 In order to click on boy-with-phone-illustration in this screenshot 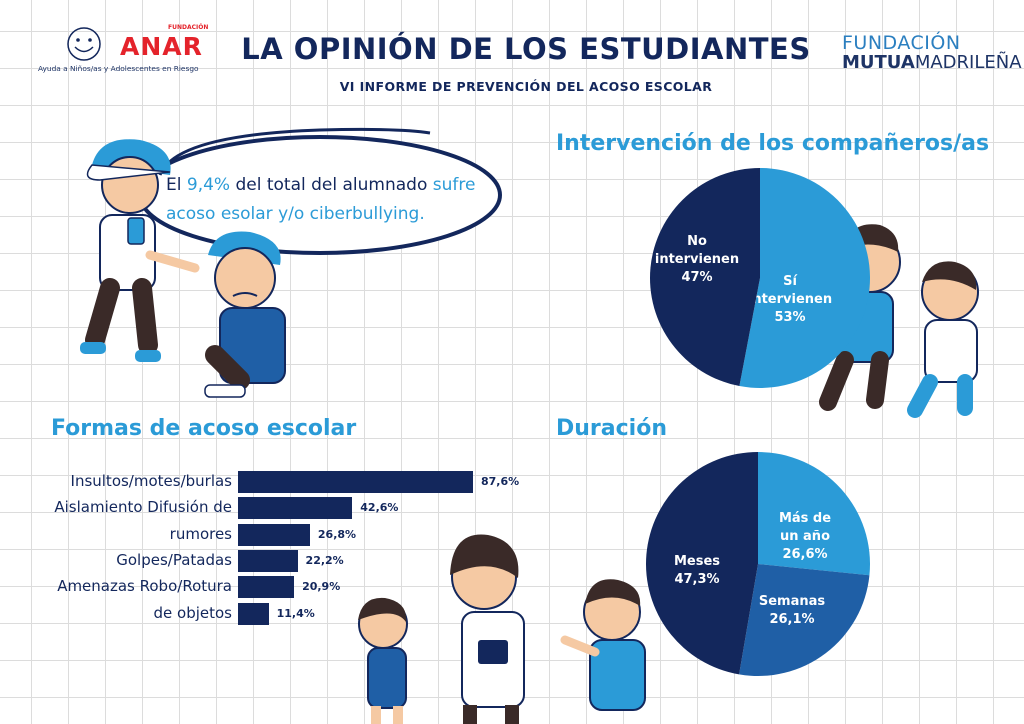, I will do `click(140, 250)`.